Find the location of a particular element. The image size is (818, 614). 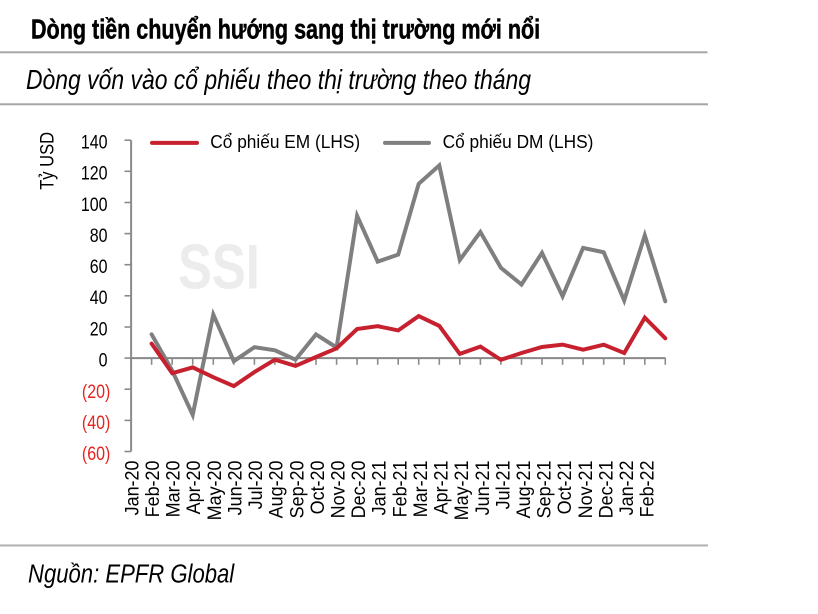

svg-text: May-20 is located at coordinates (214, 491).